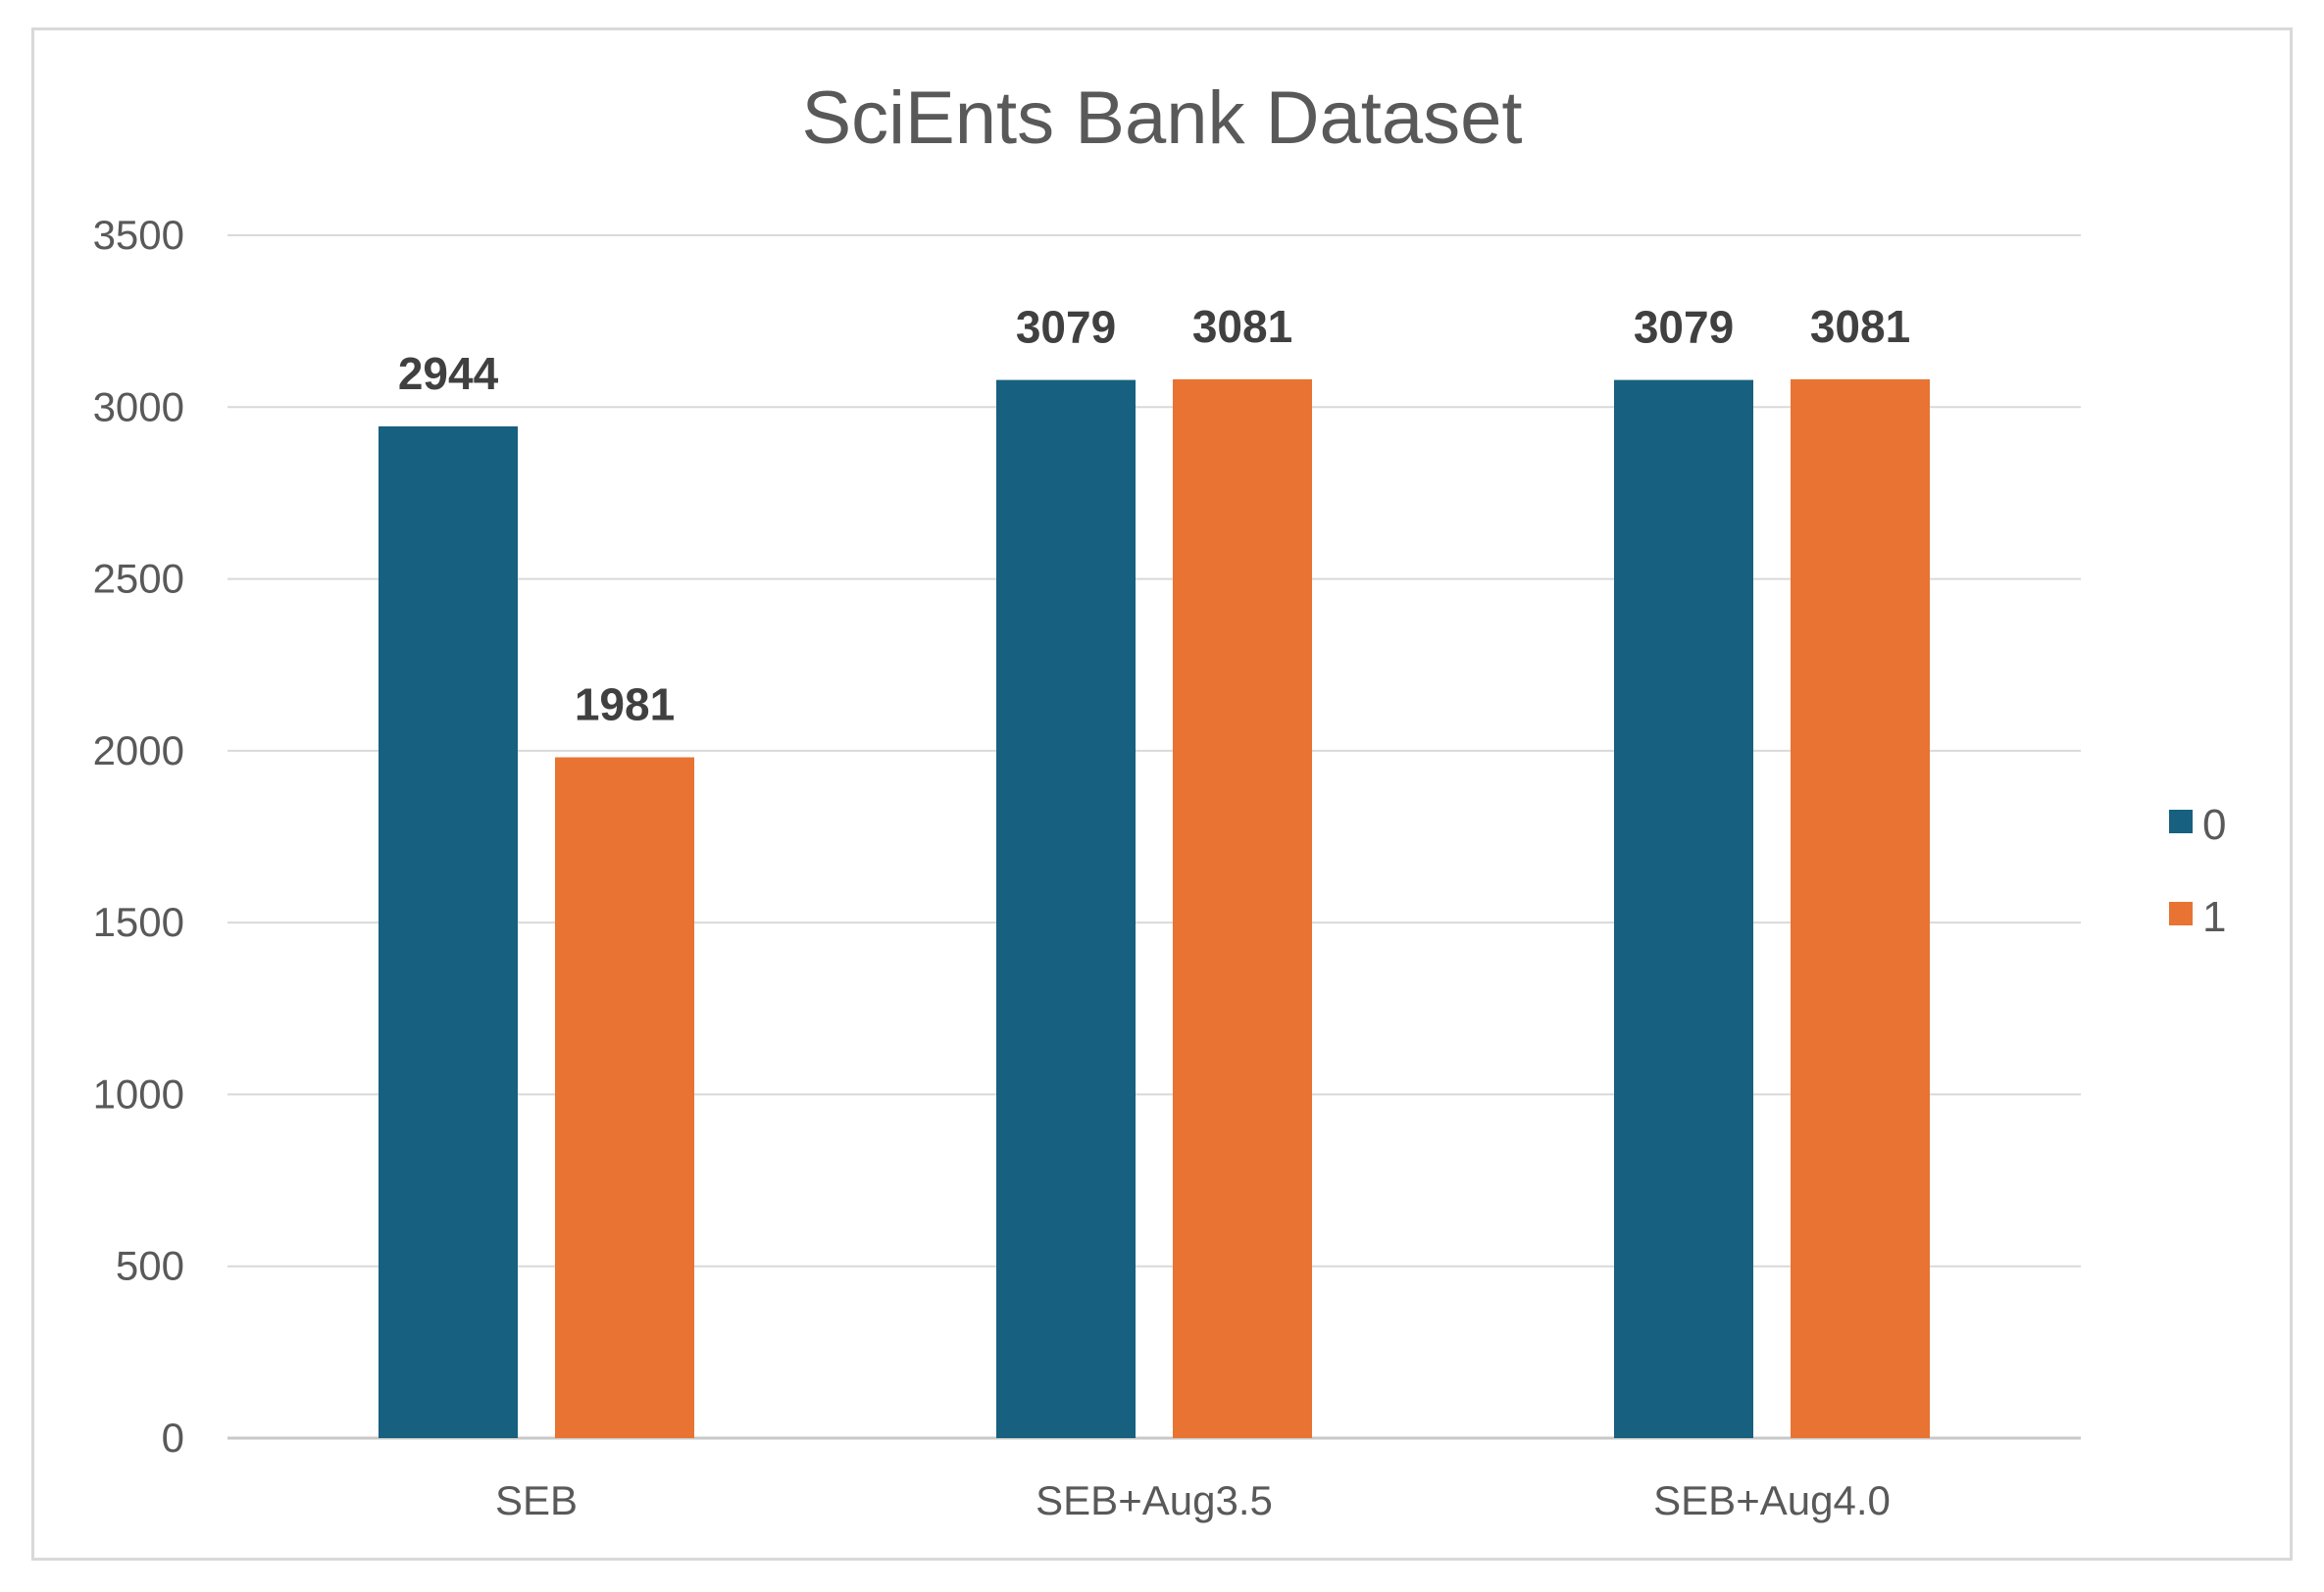 This screenshot has height=1592, width=2324. I want to click on bar-series-1-SEB+Aug4.0, so click(1861, 909).